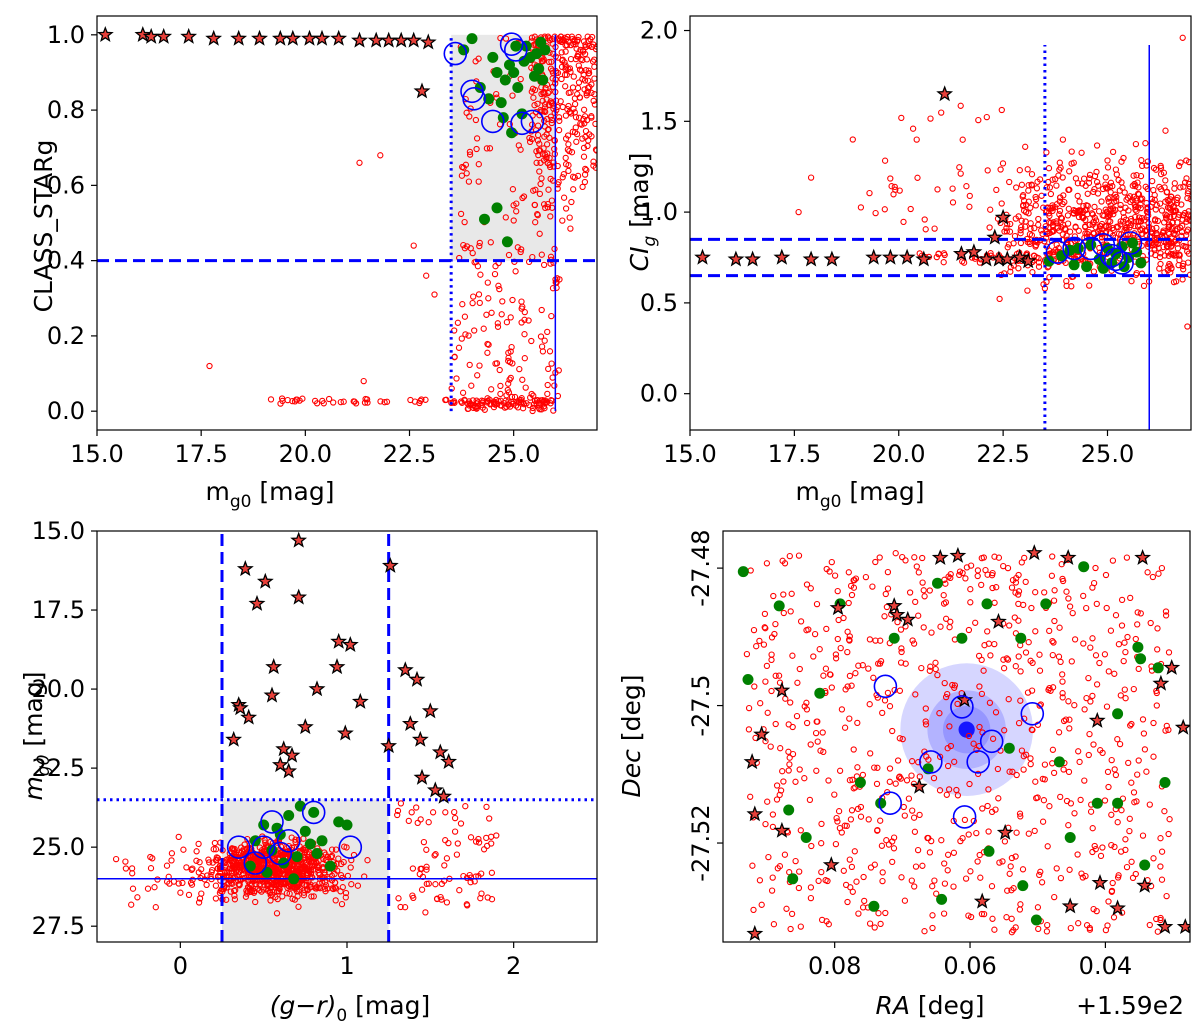 This screenshot has height=1036, width=1200. Describe the element at coordinates (631, 736) in the screenshot. I see `ylabel-panel-3: Dec [deg]` at that location.